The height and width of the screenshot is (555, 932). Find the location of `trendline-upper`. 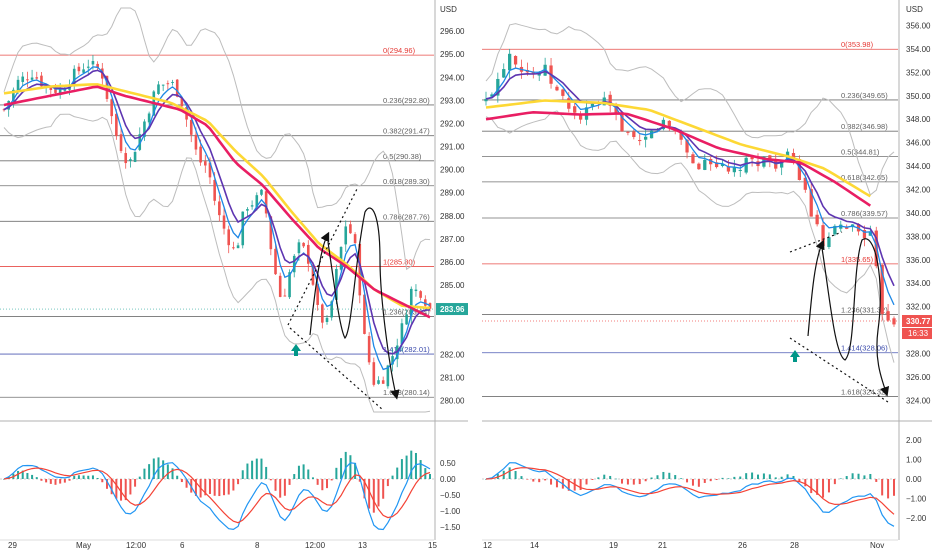

trendline-upper is located at coordinates (323, 256).